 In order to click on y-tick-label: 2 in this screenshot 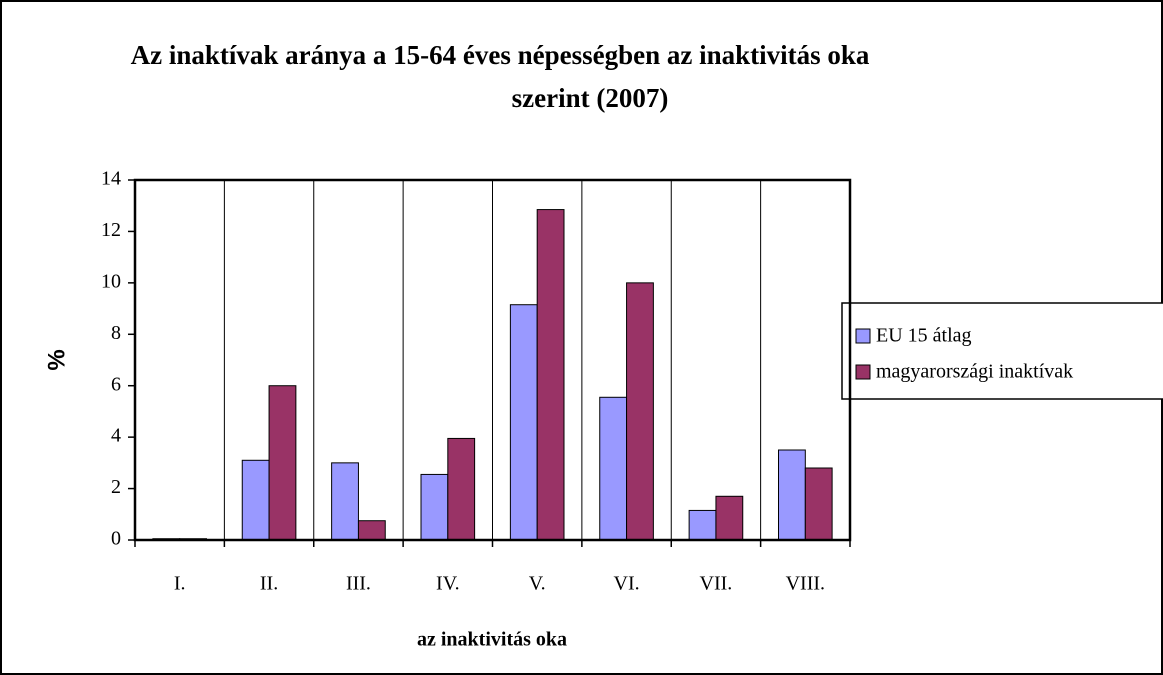, I will do `click(116, 487)`.